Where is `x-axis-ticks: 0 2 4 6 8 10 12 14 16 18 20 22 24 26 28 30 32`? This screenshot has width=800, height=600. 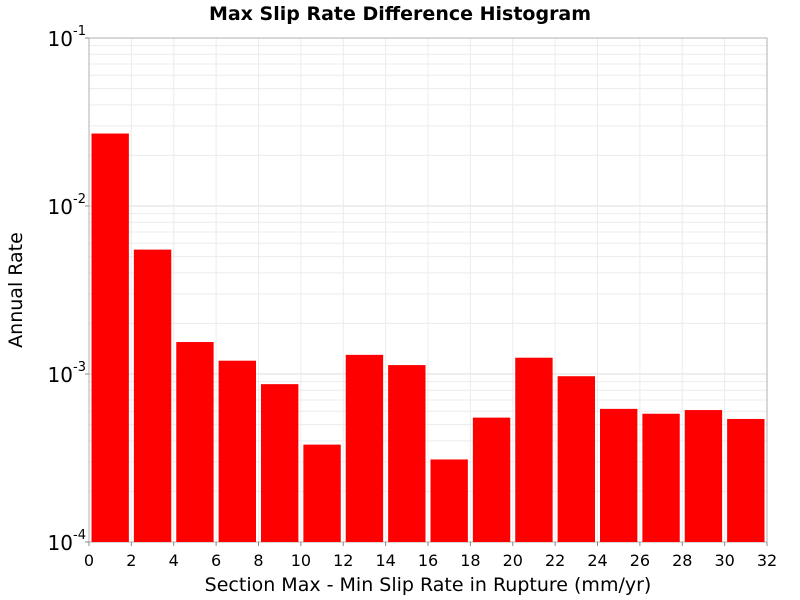 x-axis-ticks: 0 2 4 6 8 10 12 14 16 18 20 22 24 26 28 30 32 is located at coordinates (430, 556).